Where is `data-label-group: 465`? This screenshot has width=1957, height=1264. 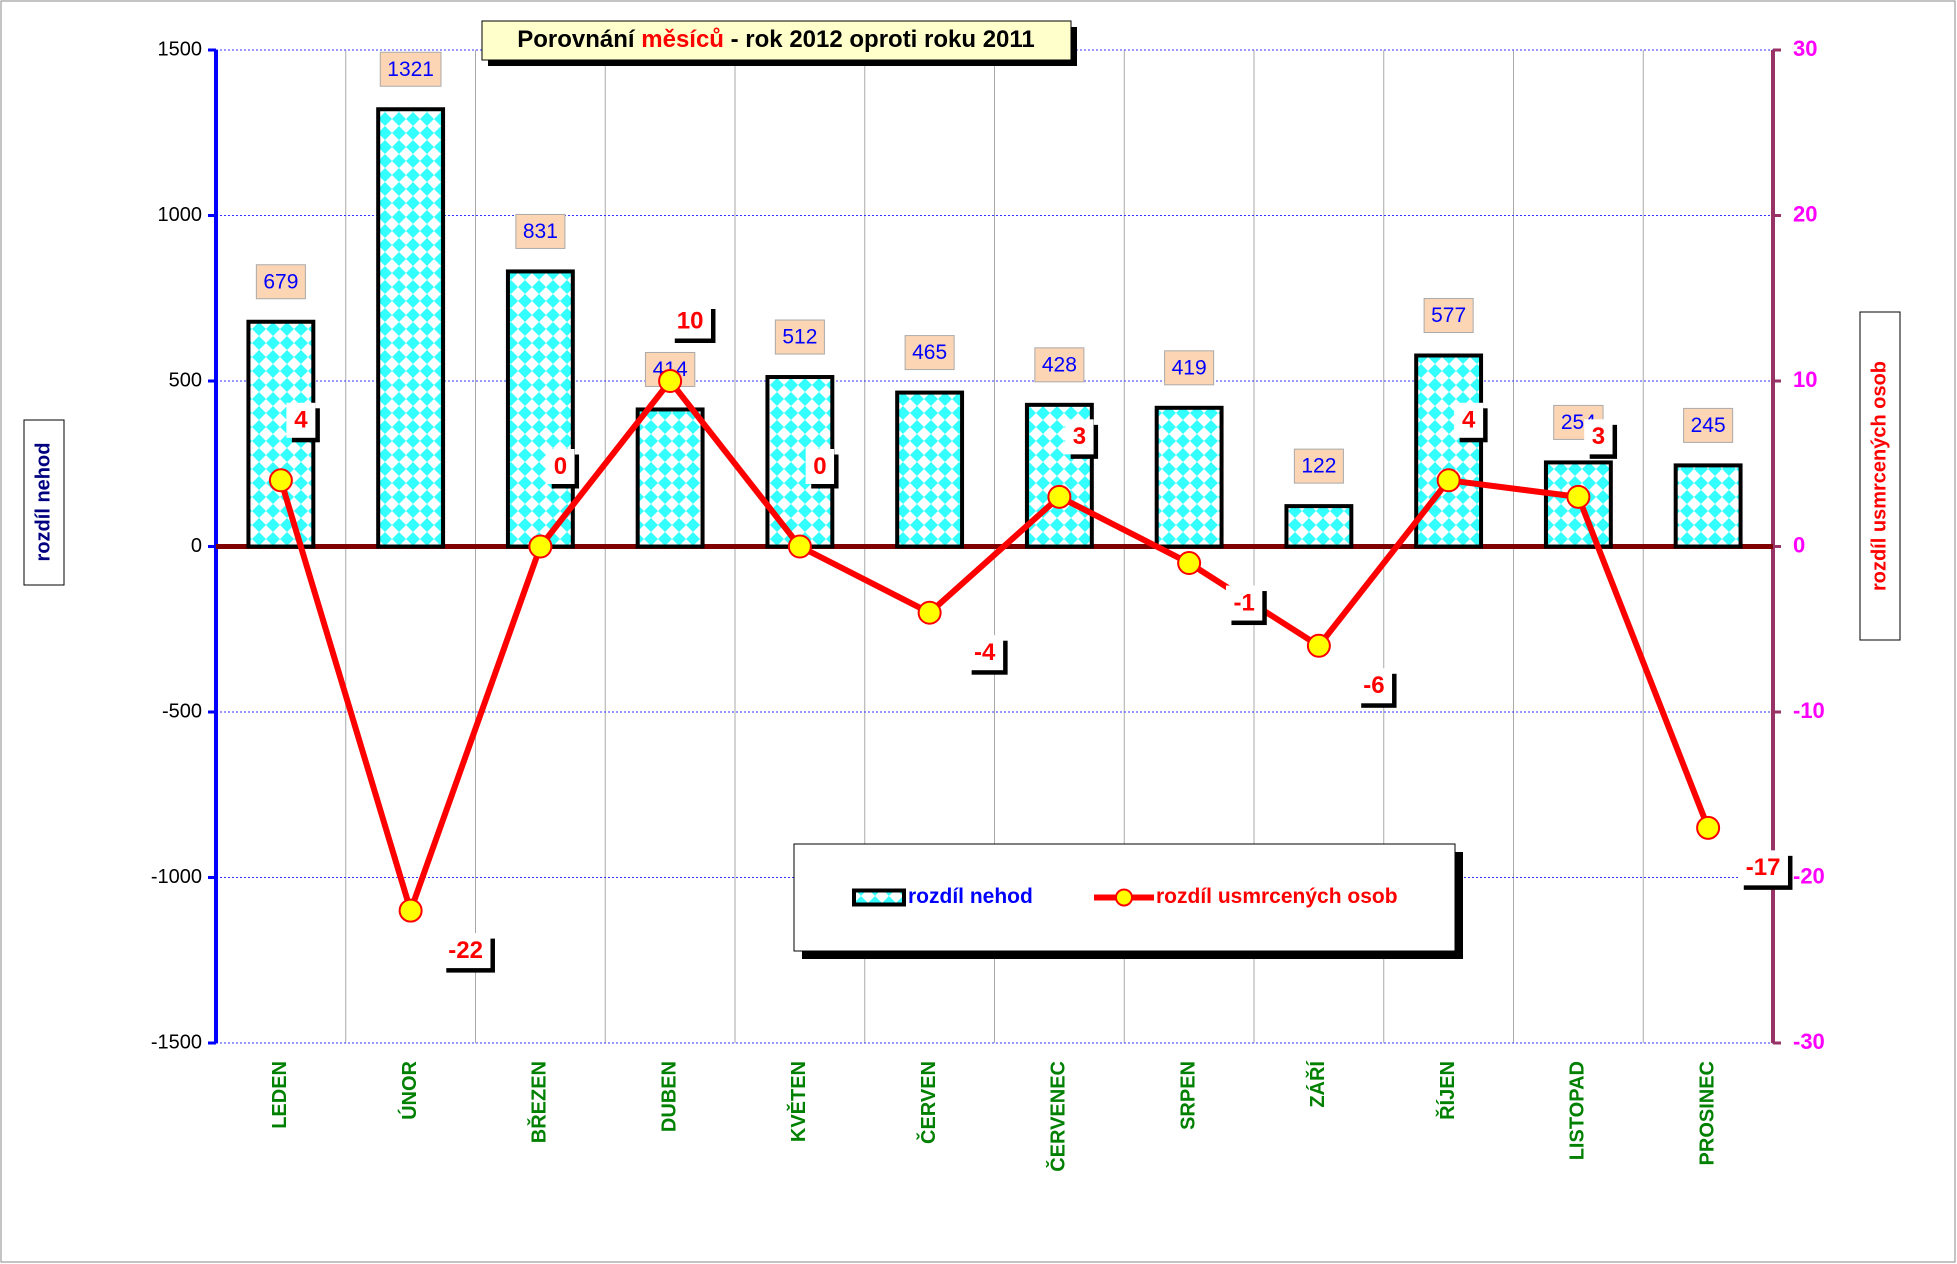
data-label-group: 465 is located at coordinates (929, 353).